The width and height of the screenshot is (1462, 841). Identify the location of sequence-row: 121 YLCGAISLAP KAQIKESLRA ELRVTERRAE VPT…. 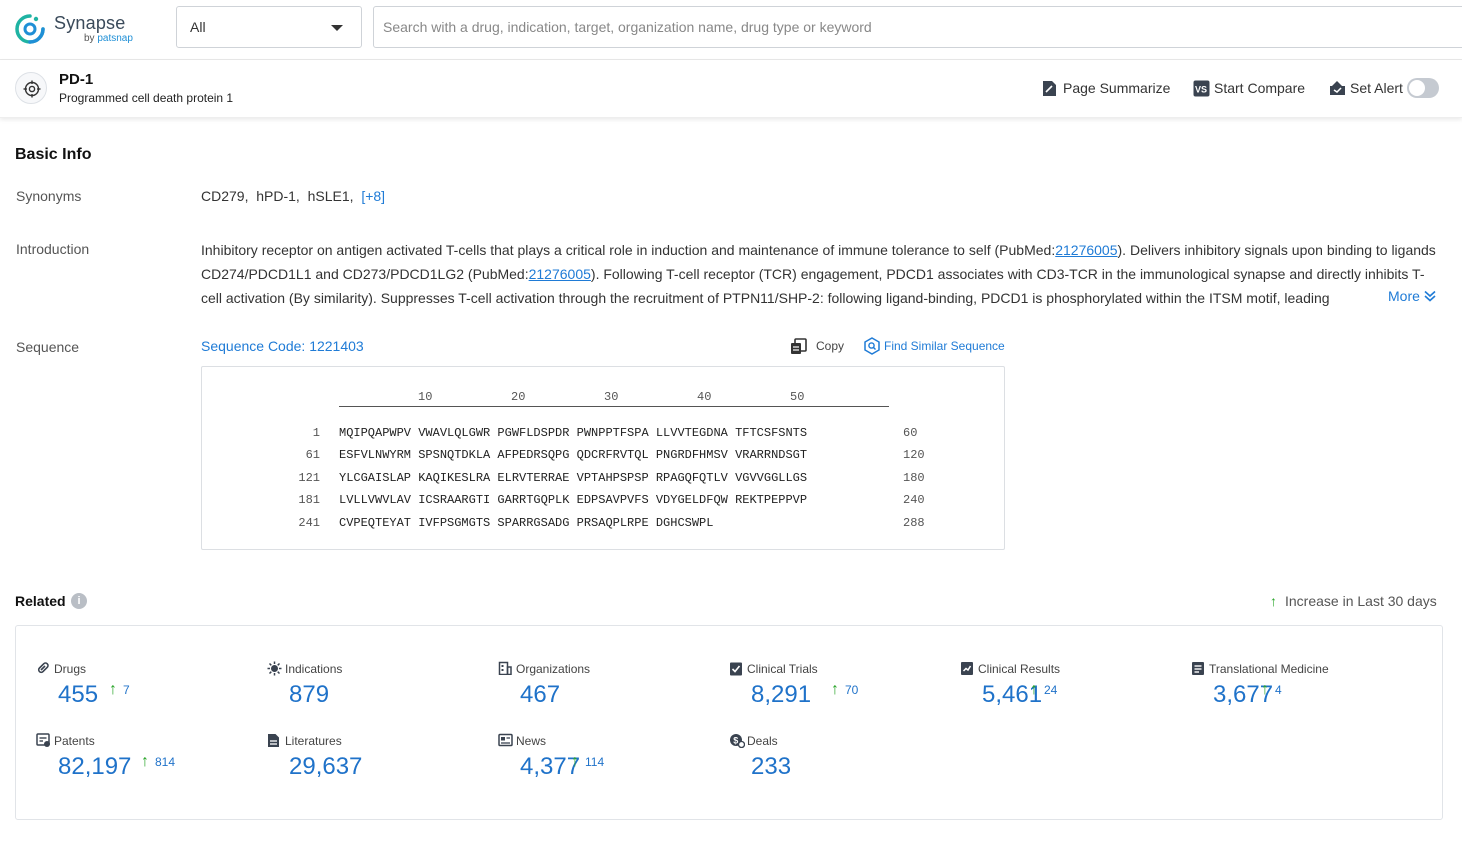
(602, 480).